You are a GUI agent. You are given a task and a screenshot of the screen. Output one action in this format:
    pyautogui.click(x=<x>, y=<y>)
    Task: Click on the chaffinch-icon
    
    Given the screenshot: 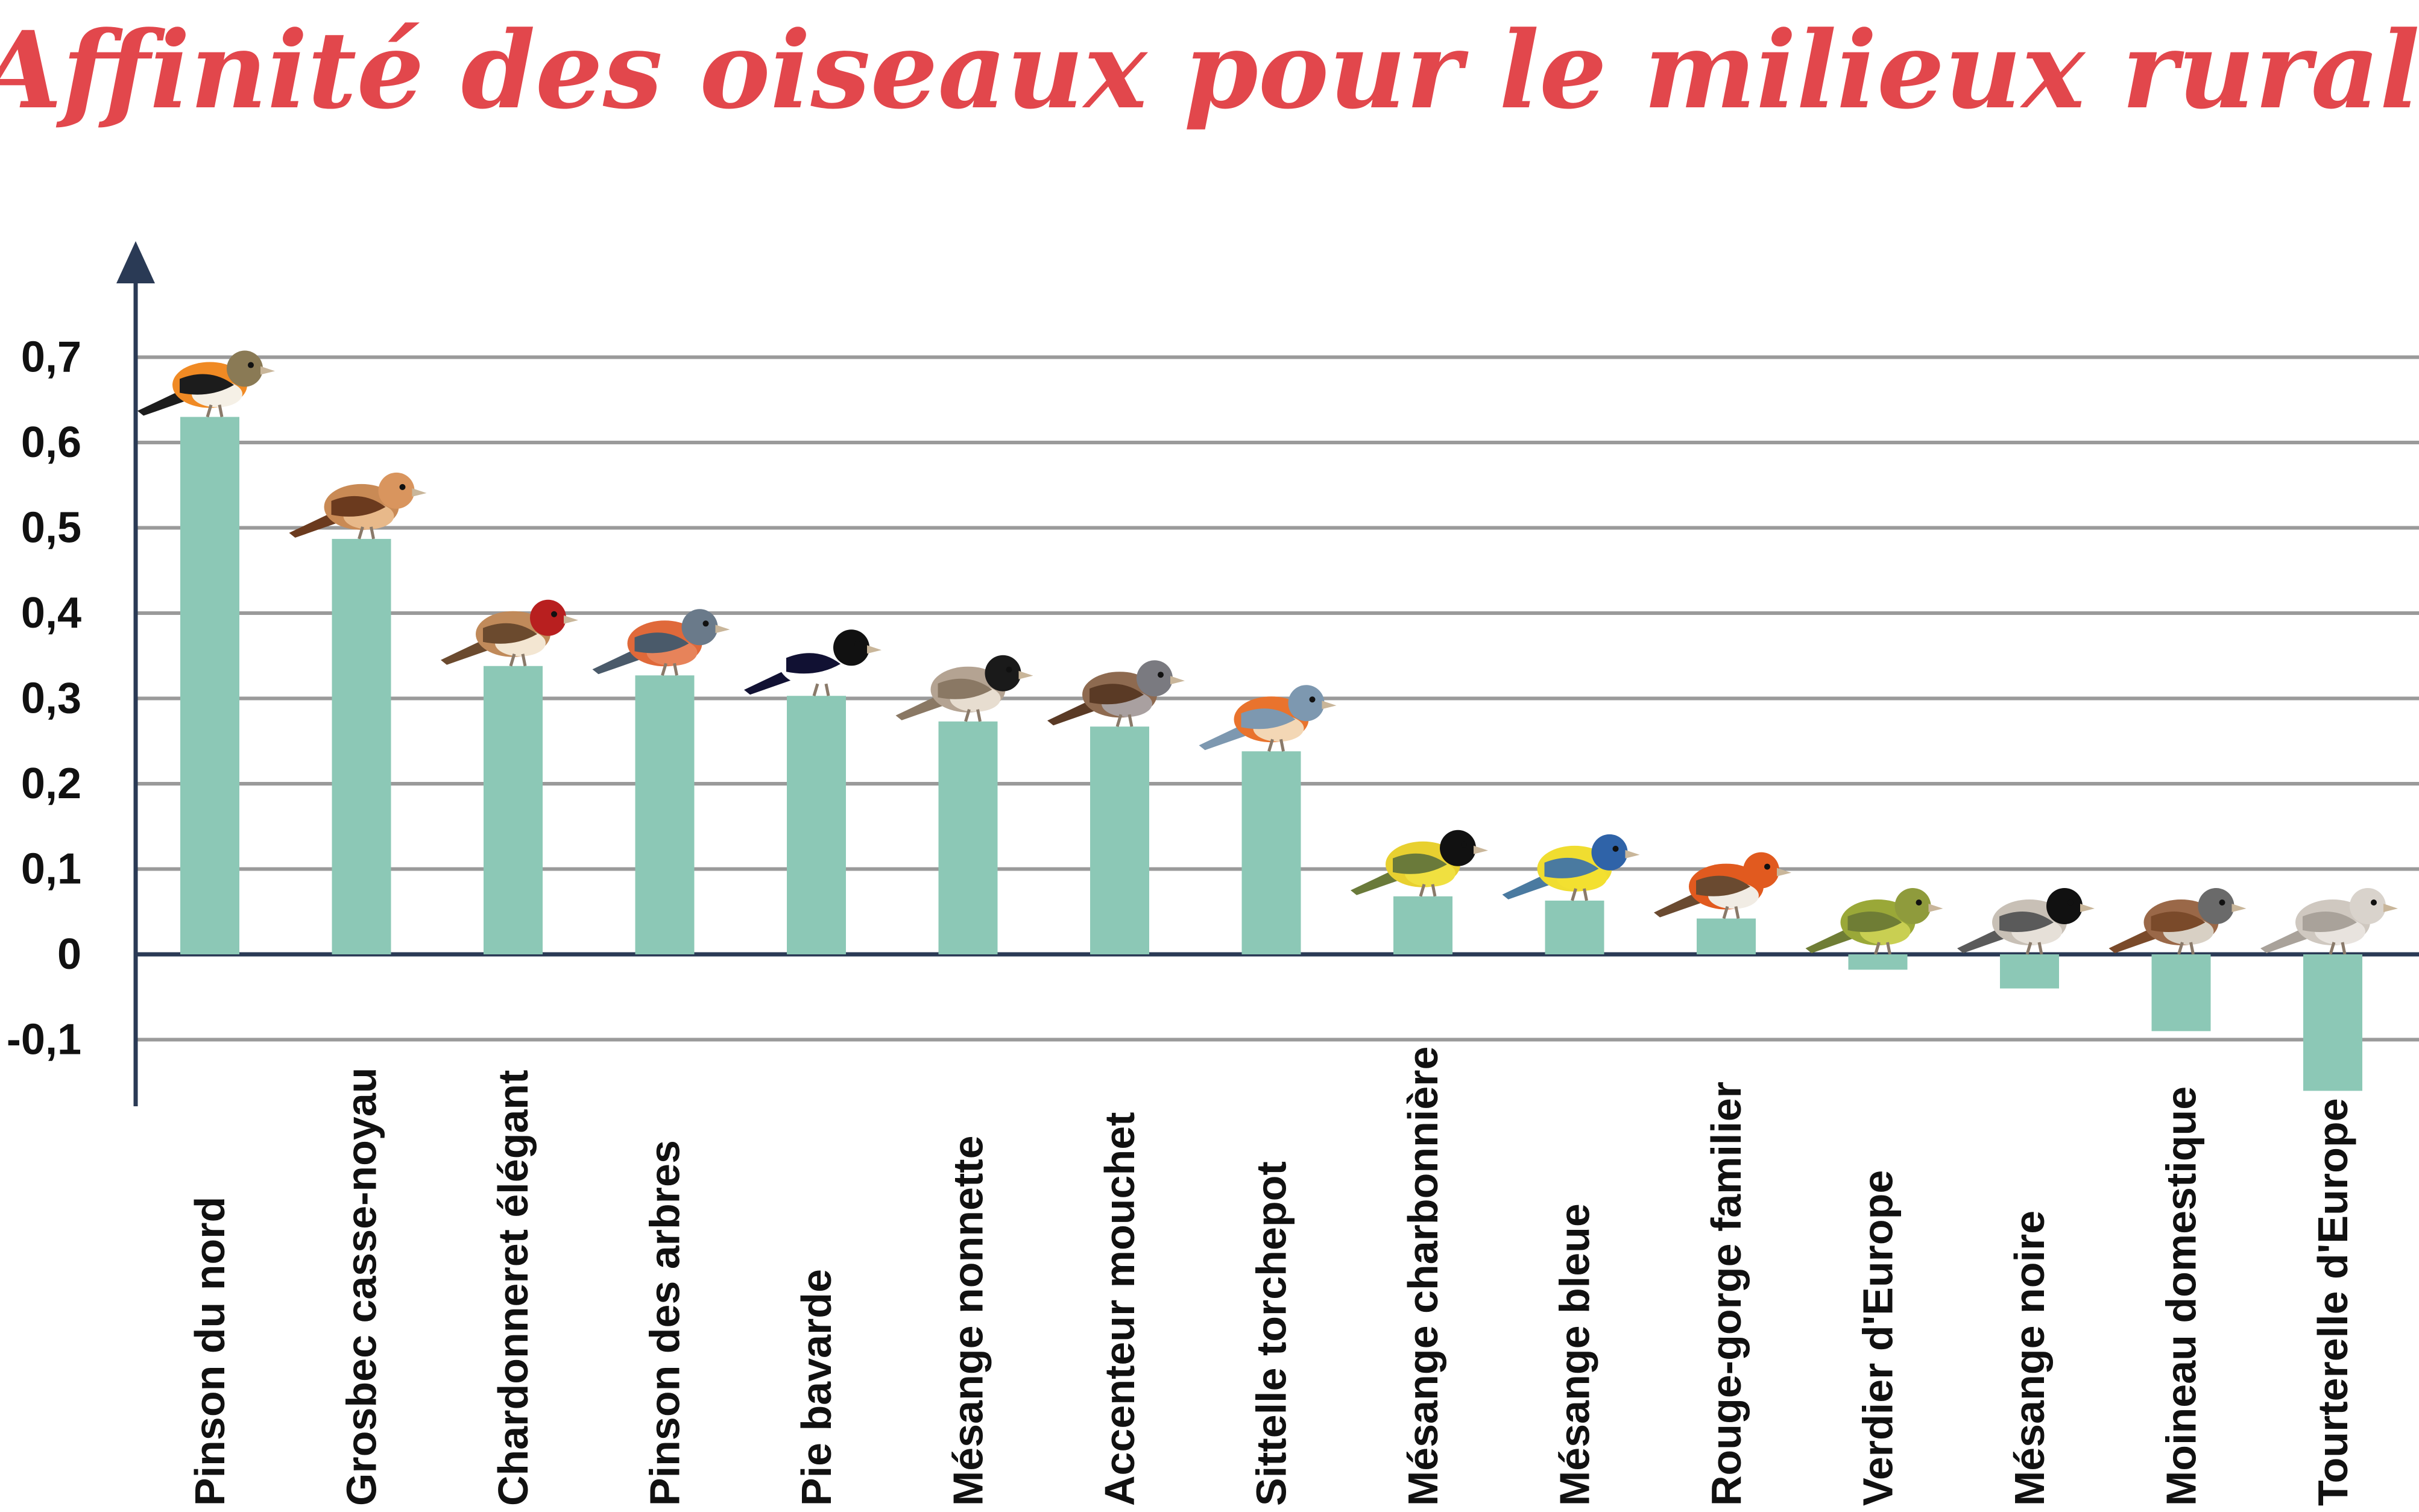 What is the action you would take?
    pyautogui.click(x=661, y=642)
    